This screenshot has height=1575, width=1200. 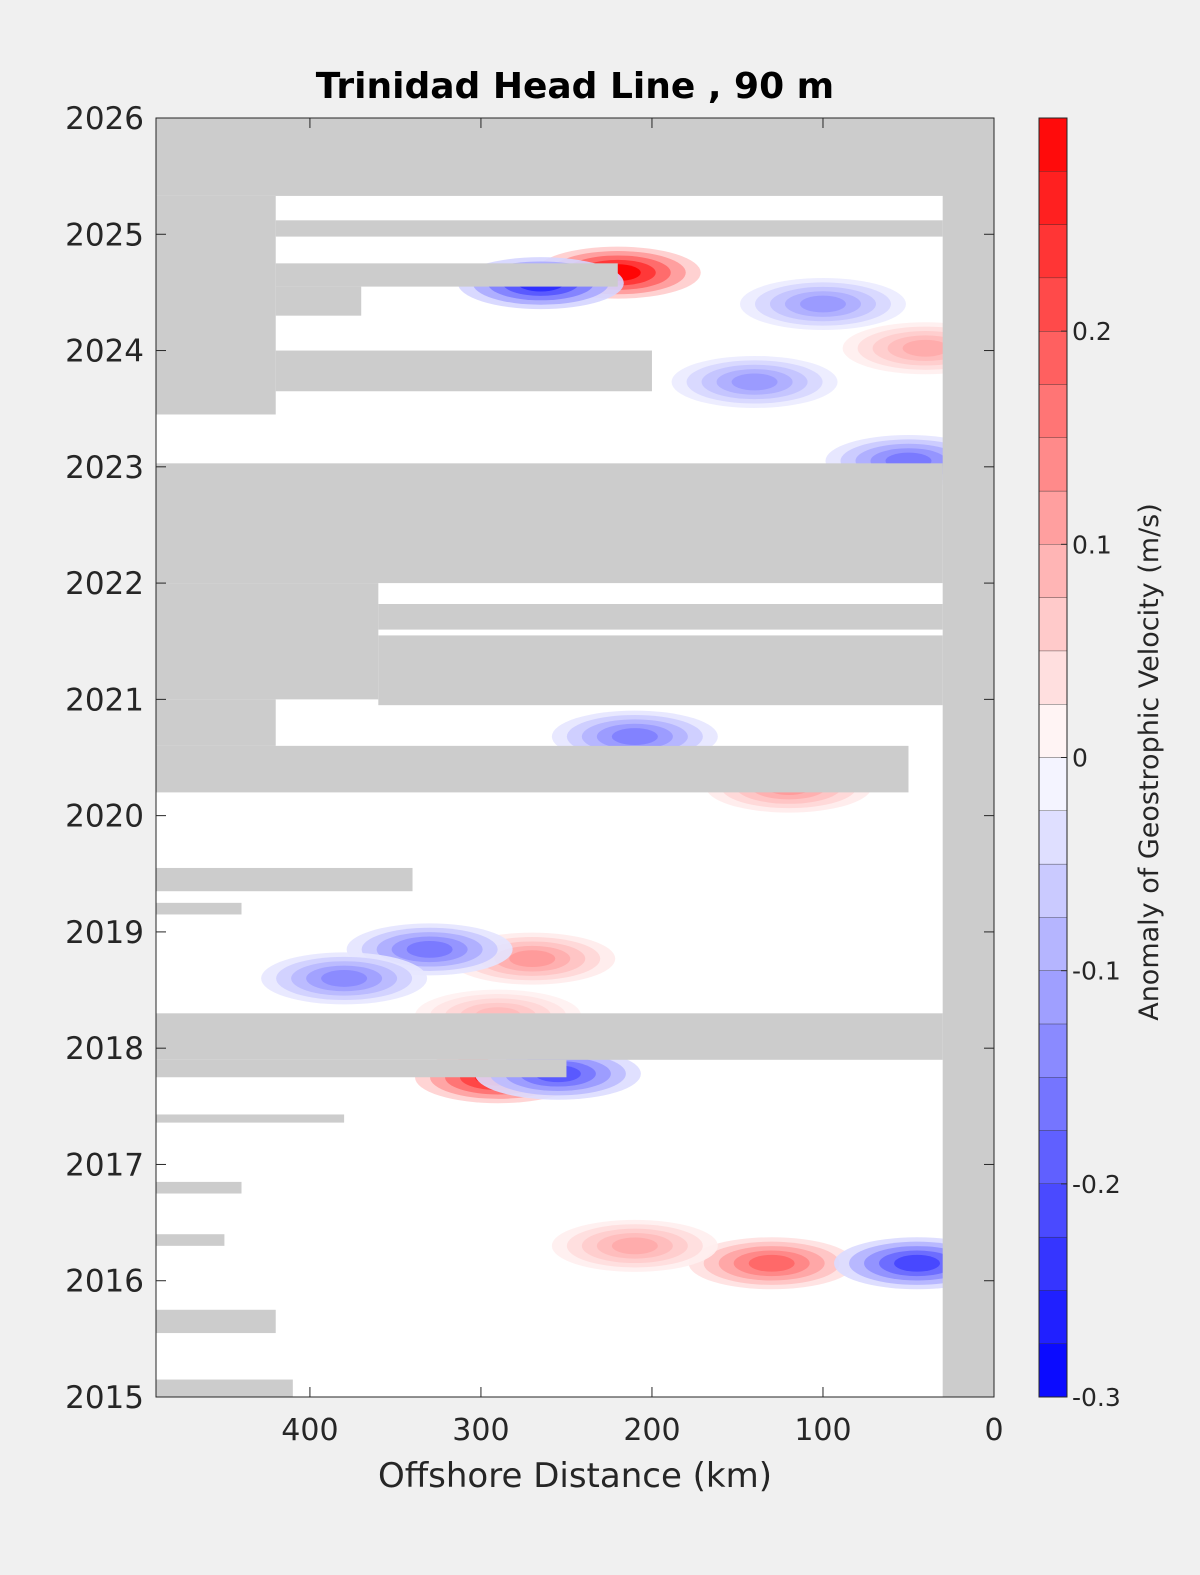 What do you see at coordinates (1080, 758) in the screenshot?
I see `colorbar-tick-label: 0` at bounding box center [1080, 758].